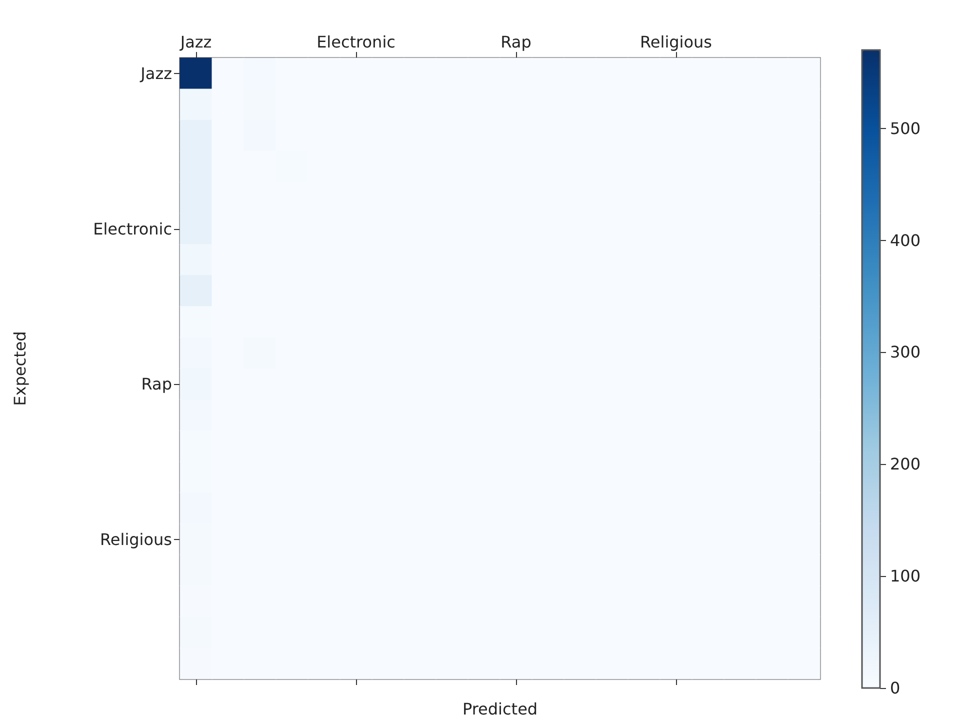 The height and width of the screenshot is (722, 960). What do you see at coordinates (905, 352) in the screenshot?
I see `color-bar-label: 300` at bounding box center [905, 352].